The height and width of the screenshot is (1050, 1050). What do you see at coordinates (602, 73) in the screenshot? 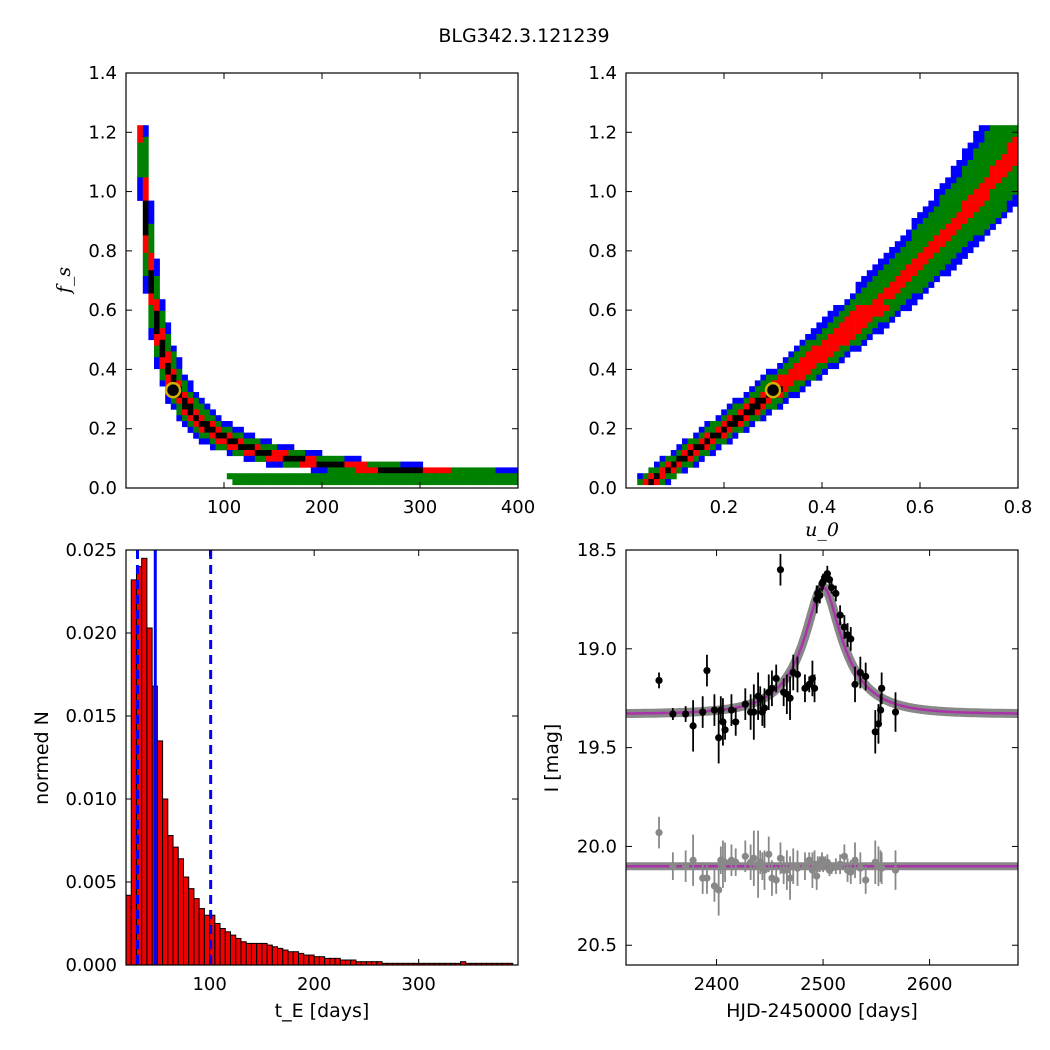
I see `y-tick-label: 1.4` at bounding box center [602, 73].